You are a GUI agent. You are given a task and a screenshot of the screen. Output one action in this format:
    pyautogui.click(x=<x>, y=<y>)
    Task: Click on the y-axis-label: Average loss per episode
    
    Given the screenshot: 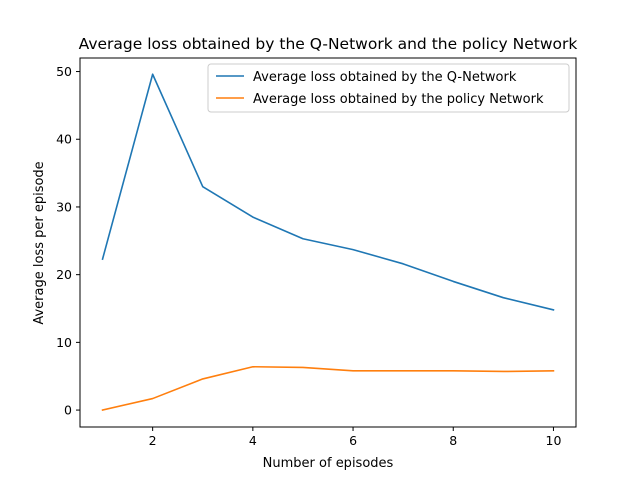 What is the action you would take?
    pyautogui.click(x=39, y=242)
    